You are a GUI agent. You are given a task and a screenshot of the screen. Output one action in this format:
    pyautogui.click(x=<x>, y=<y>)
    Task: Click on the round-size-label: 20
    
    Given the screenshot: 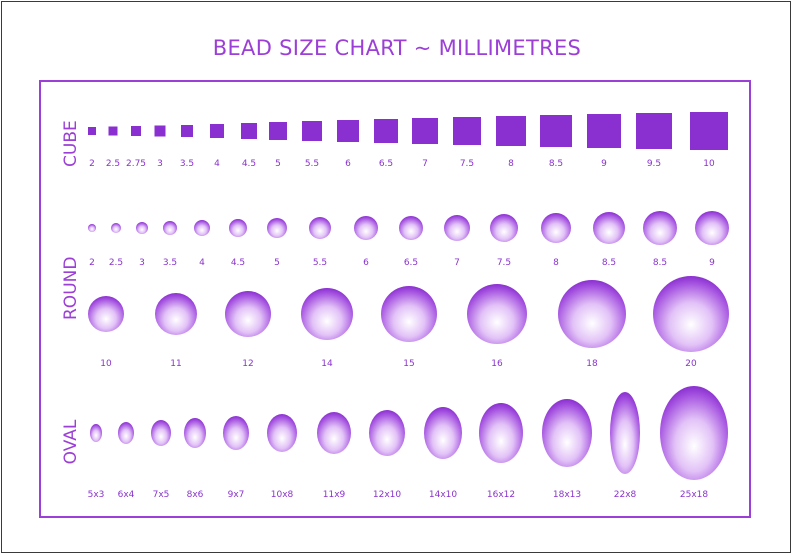 What is the action you would take?
    pyautogui.click(x=691, y=364)
    